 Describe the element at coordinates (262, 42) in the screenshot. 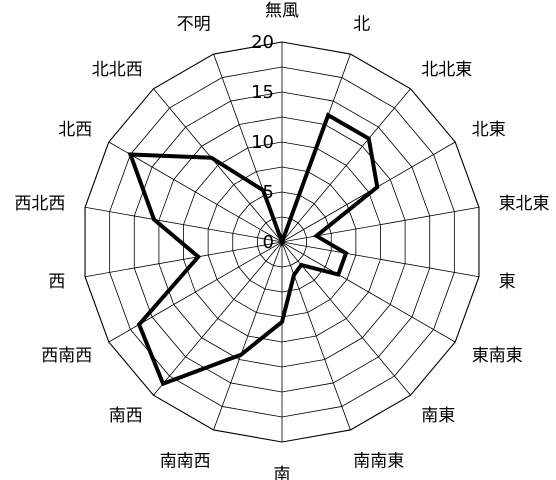

I see `radial-tick-label: 20` at that location.